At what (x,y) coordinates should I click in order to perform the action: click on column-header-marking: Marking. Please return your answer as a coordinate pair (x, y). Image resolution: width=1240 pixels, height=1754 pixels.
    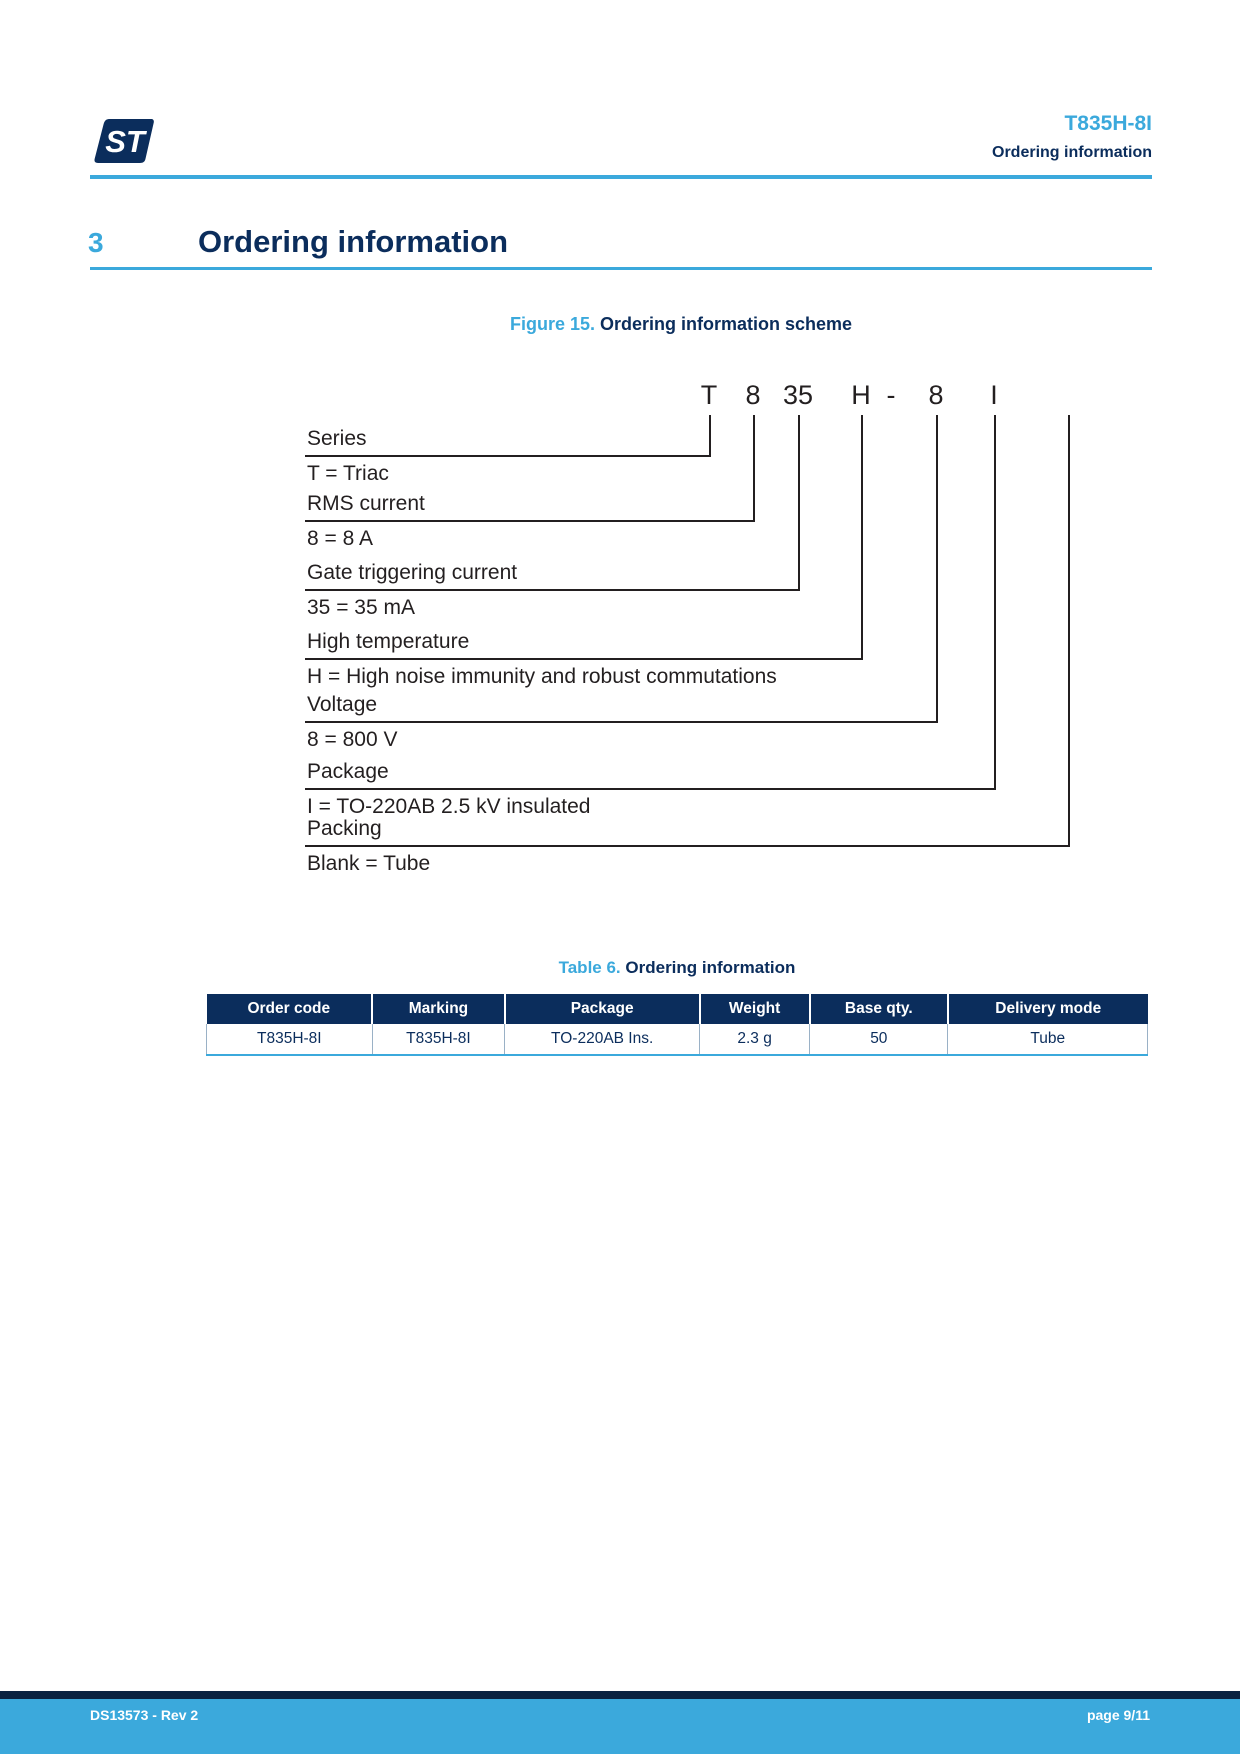
    Looking at the image, I should click on (438, 1009).